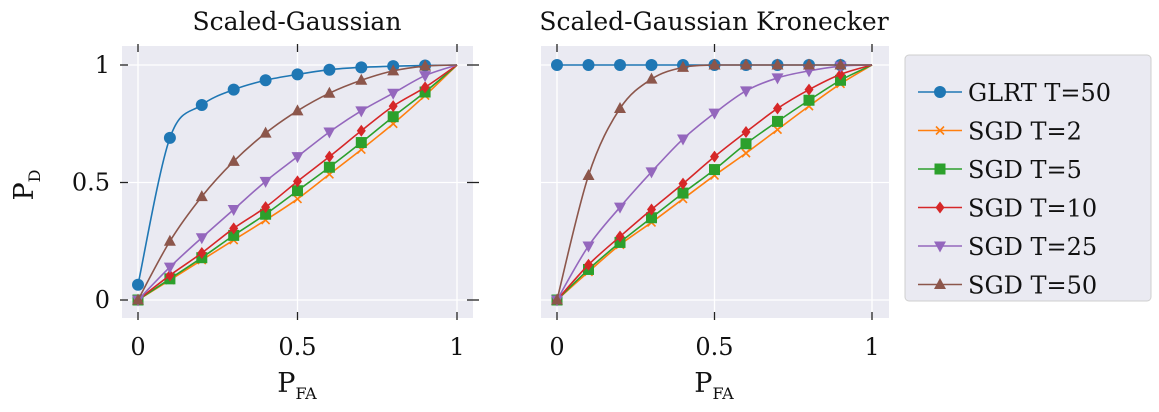 The width and height of the screenshot is (1159, 412). I want to click on chart-title: Scaled-Gaussian, so click(297, 21).